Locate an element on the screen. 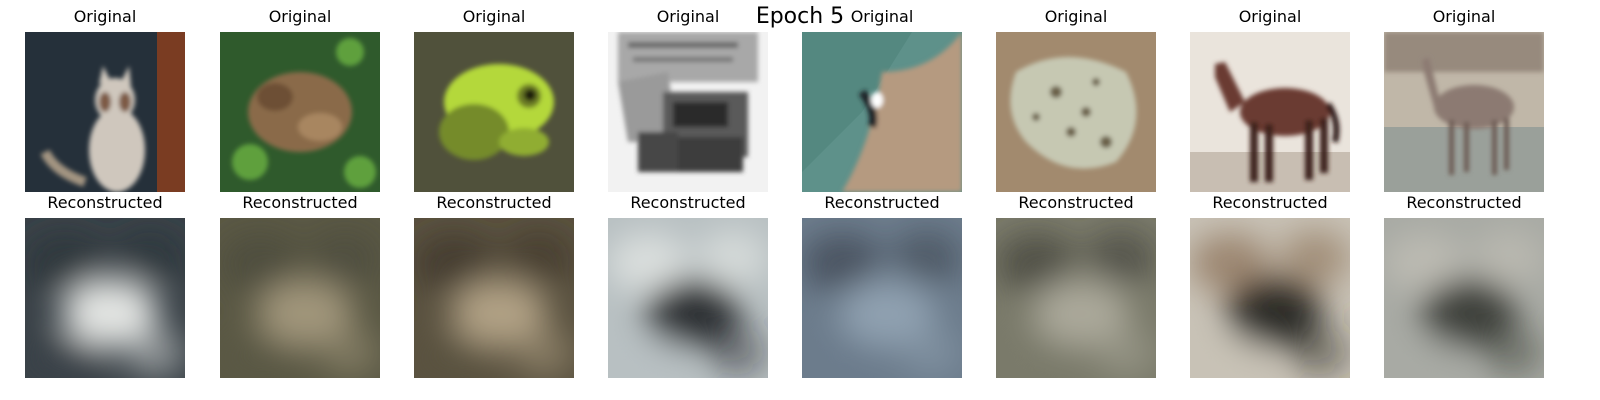 The width and height of the screenshot is (1600, 400). reconstructed-panel-1: Reconstructed is located at coordinates (105, 285).